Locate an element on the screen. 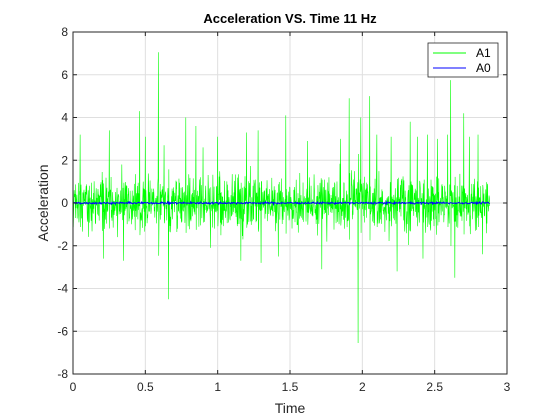  y-tick-label: 4 is located at coordinates (64, 118).